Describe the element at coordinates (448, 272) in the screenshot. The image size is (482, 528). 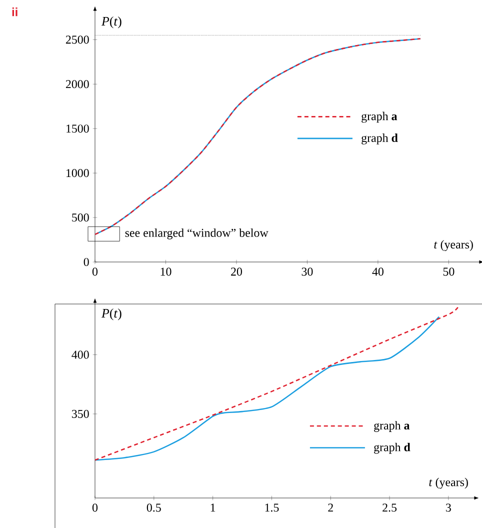
I see `x-tick-label: 50` at that location.